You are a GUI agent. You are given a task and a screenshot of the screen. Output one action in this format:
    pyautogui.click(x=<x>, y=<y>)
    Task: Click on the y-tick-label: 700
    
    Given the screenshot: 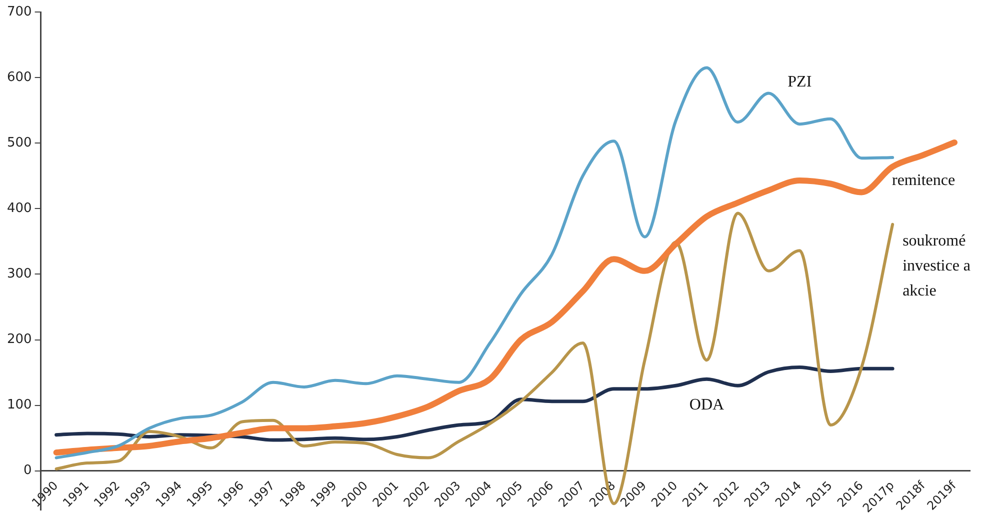 What is the action you would take?
    pyautogui.click(x=19, y=12)
    